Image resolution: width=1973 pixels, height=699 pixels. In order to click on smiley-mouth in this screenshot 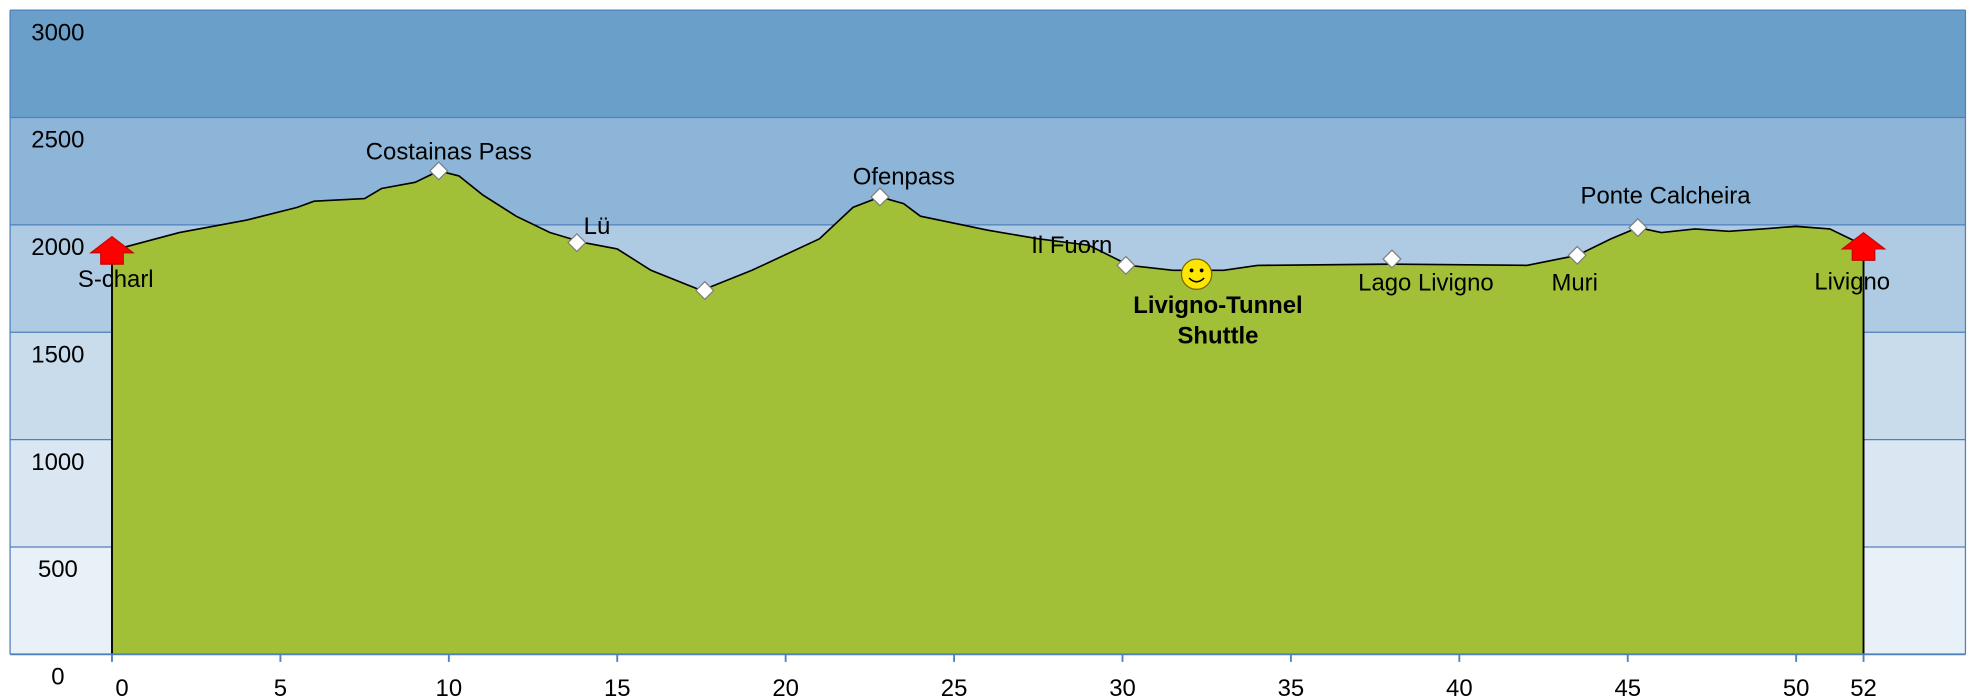, I will do `click(1196, 280)`.